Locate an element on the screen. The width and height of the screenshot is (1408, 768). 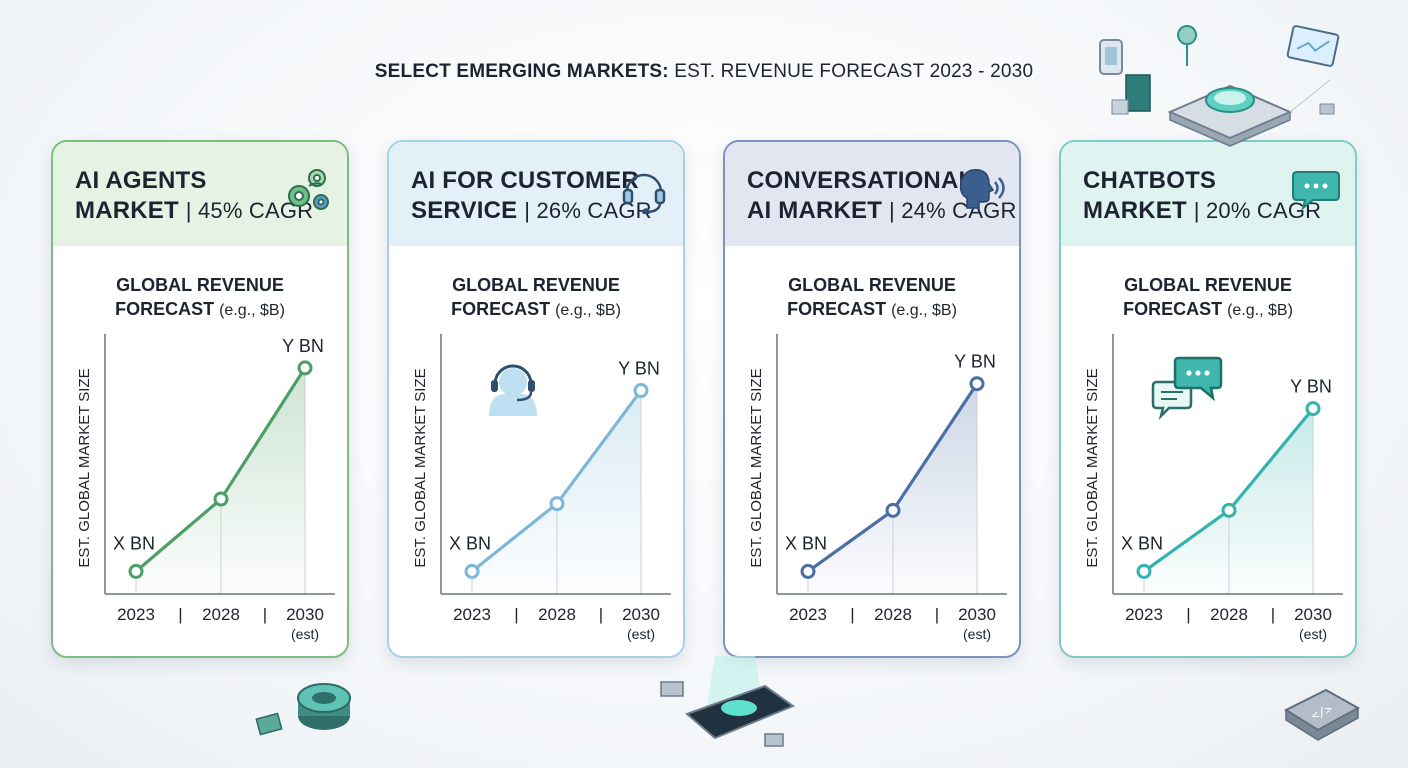
cagr-label: | 24% CAGR is located at coordinates (953, 210).